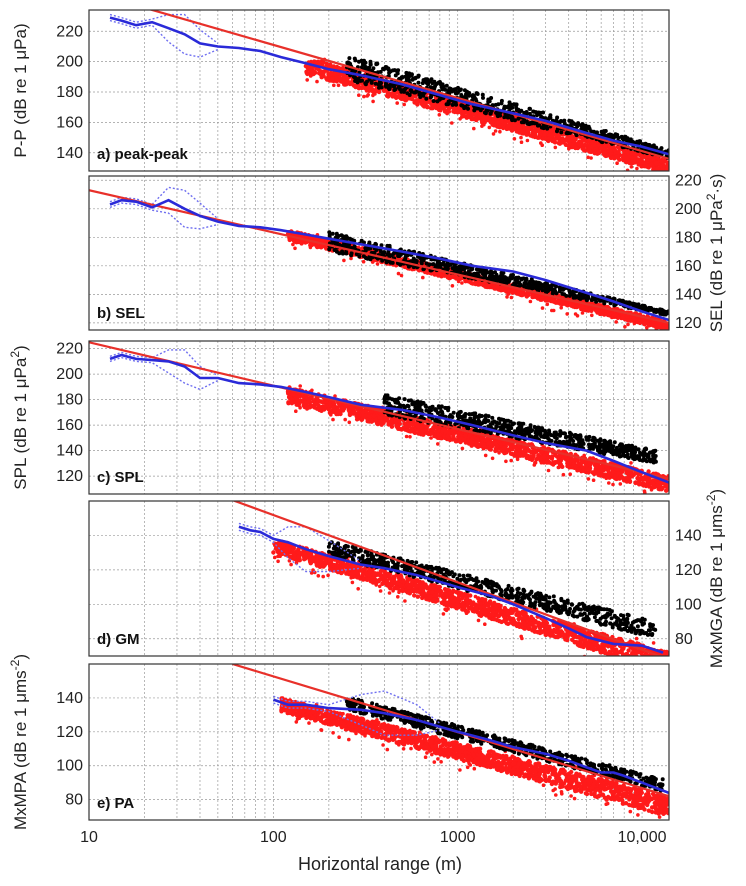 Image resolution: width=746 pixels, height=886 pixels. Describe the element at coordinates (143, 154) in the screenshot. I see `panel-label: a) peak-peak` at that location.